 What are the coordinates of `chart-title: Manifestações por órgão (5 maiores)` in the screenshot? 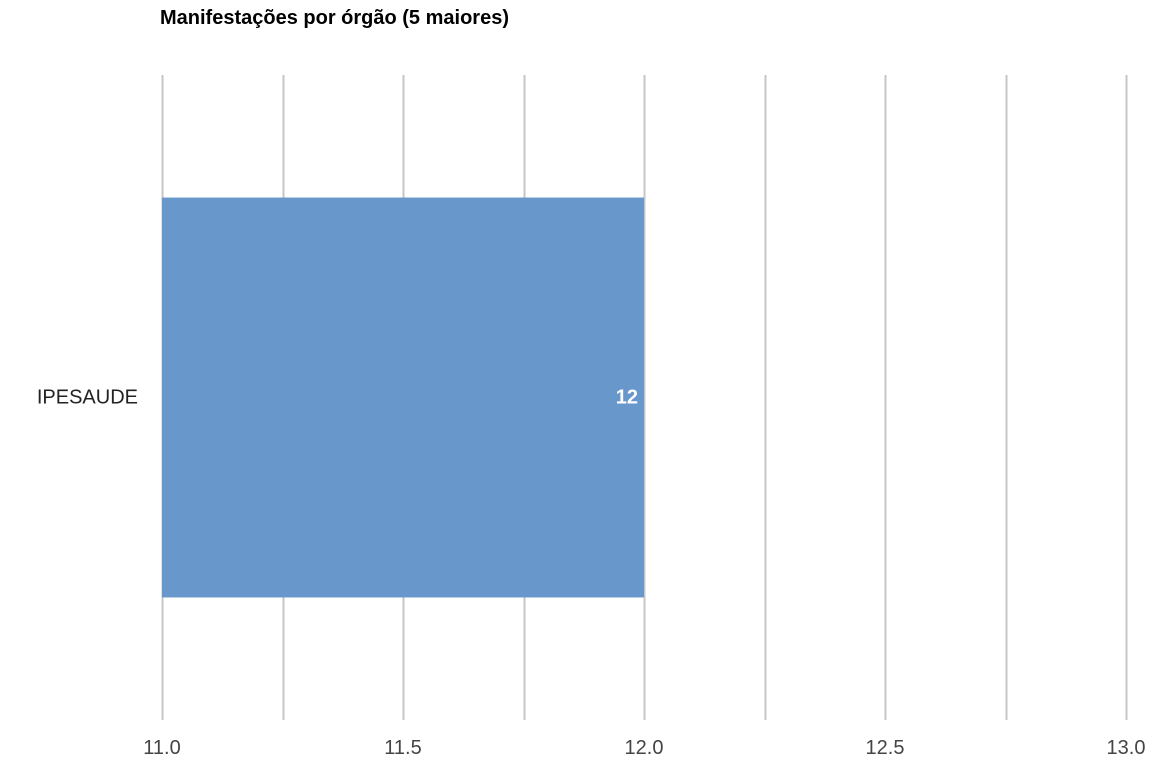 It's located at (334, 18).